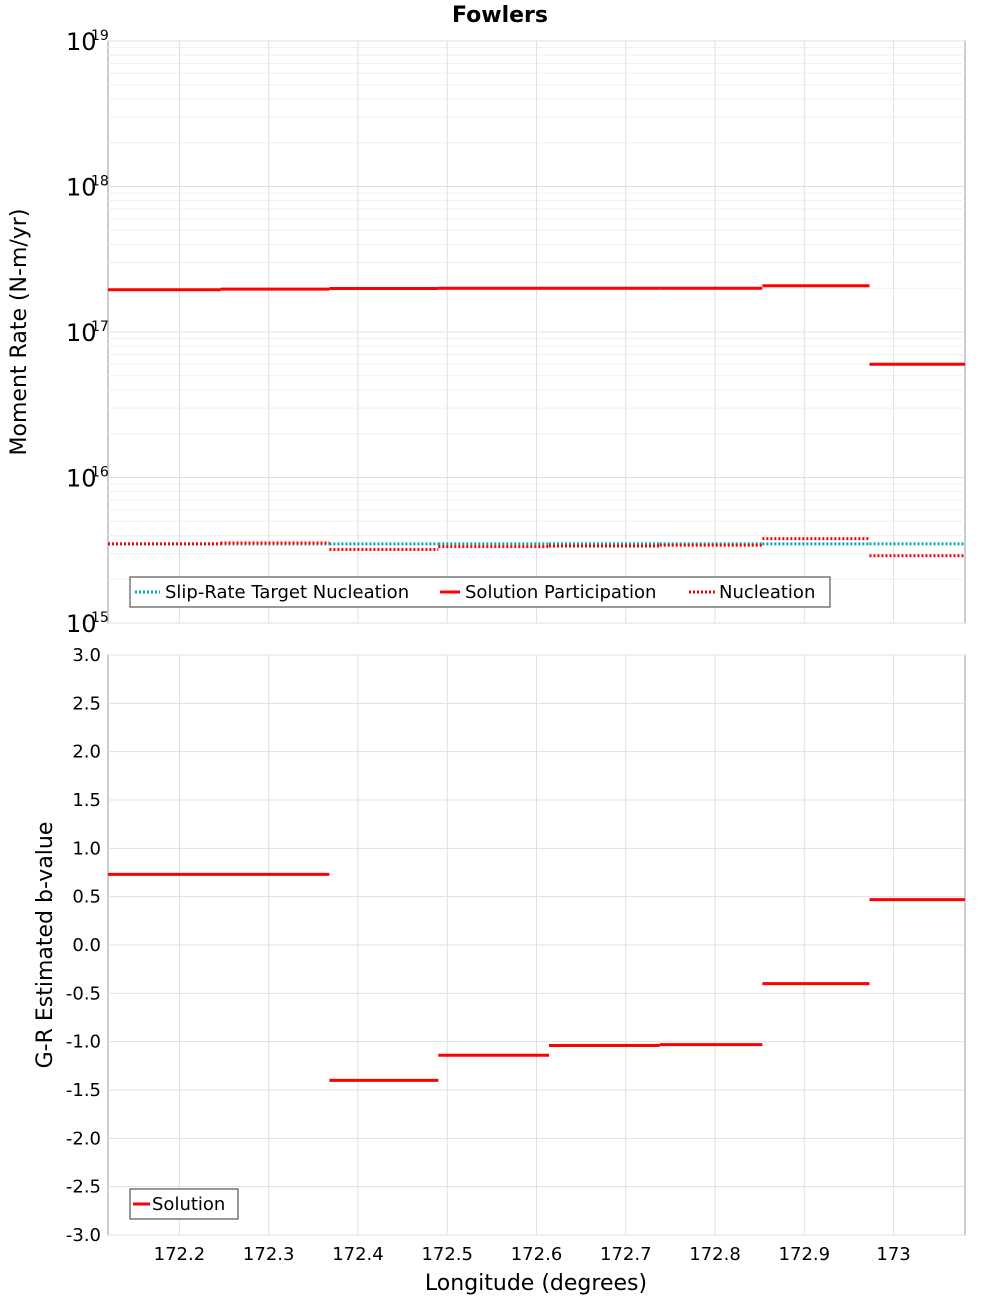  Describe the element at coordinates (86, 800) in the screenshot. I see `y-tick-label: 1.5` at that location.